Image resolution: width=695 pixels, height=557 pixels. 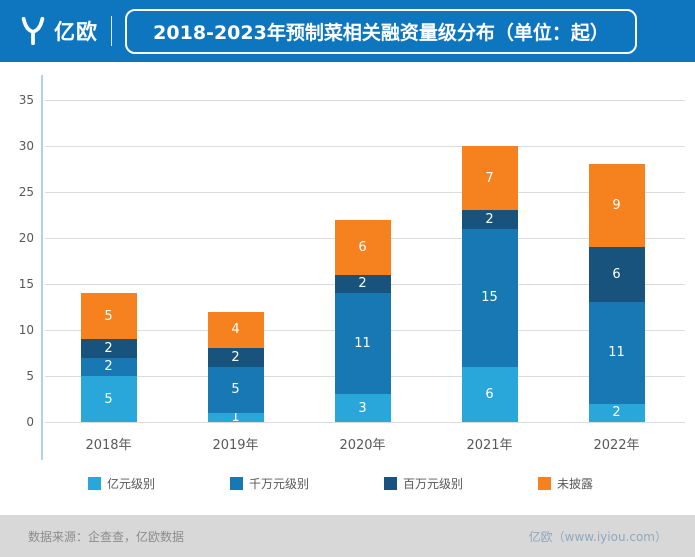 What do you see at coordinates (489, 445) in the screenshot?
I see `x-axis-label-3: 2021年` at bounding box center [489, 445].